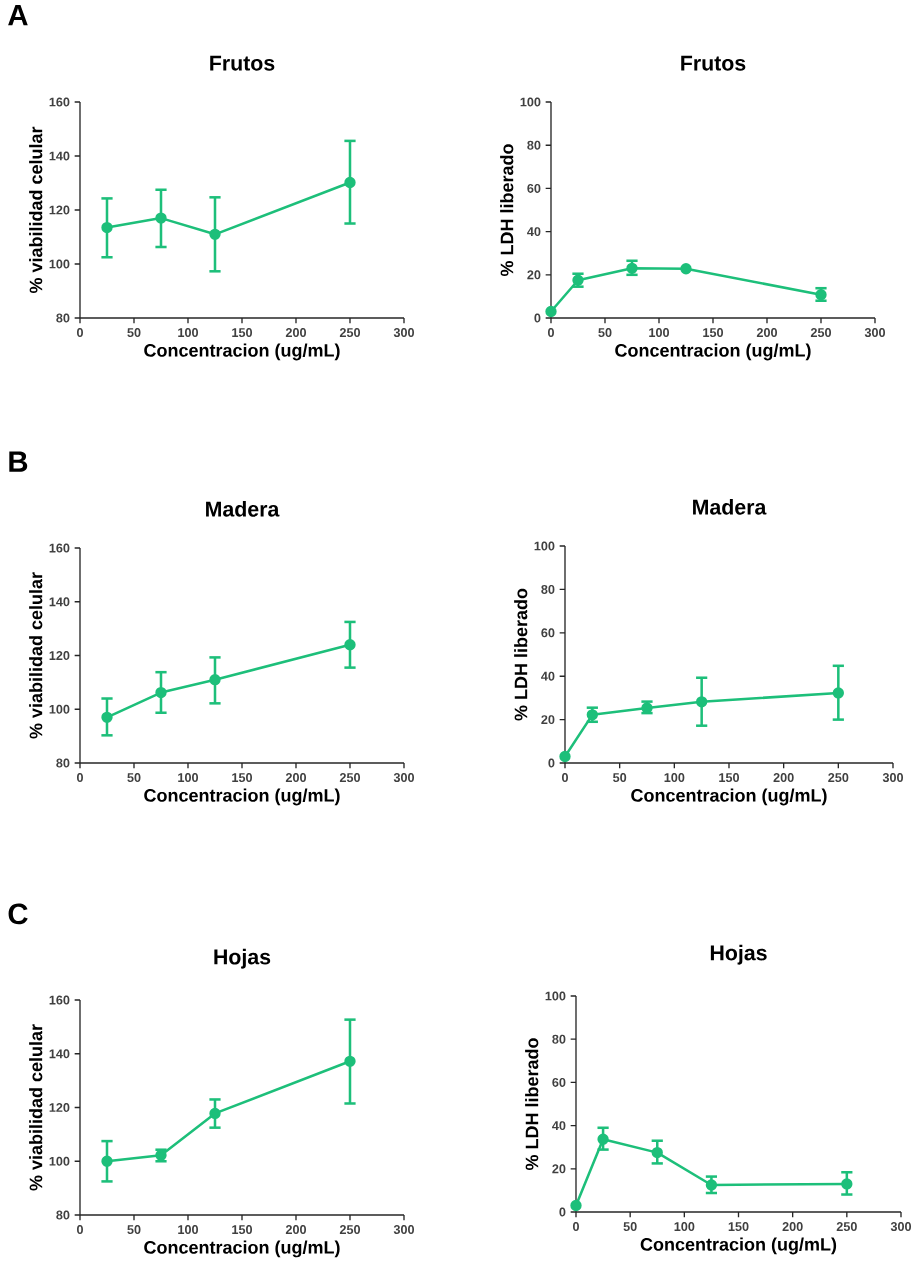  Describe the element at coordinates (18, 15) in the screenshot. I see `text: A` at that location.